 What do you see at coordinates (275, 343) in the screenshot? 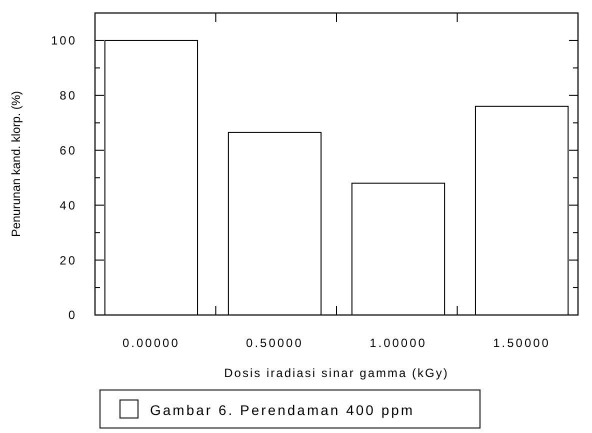
I see `x-tick-label: 0.50000` at bounding box center [275, 343].